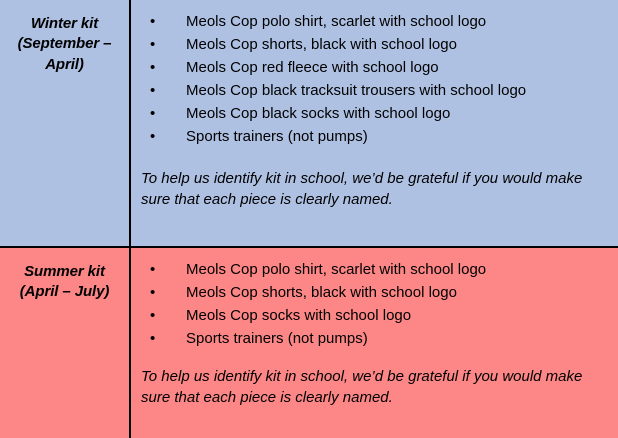 The width and height of the screenshot is (618, 438). I want to click on winter-kit-label-line1: Winter kit, so click(64, 23).